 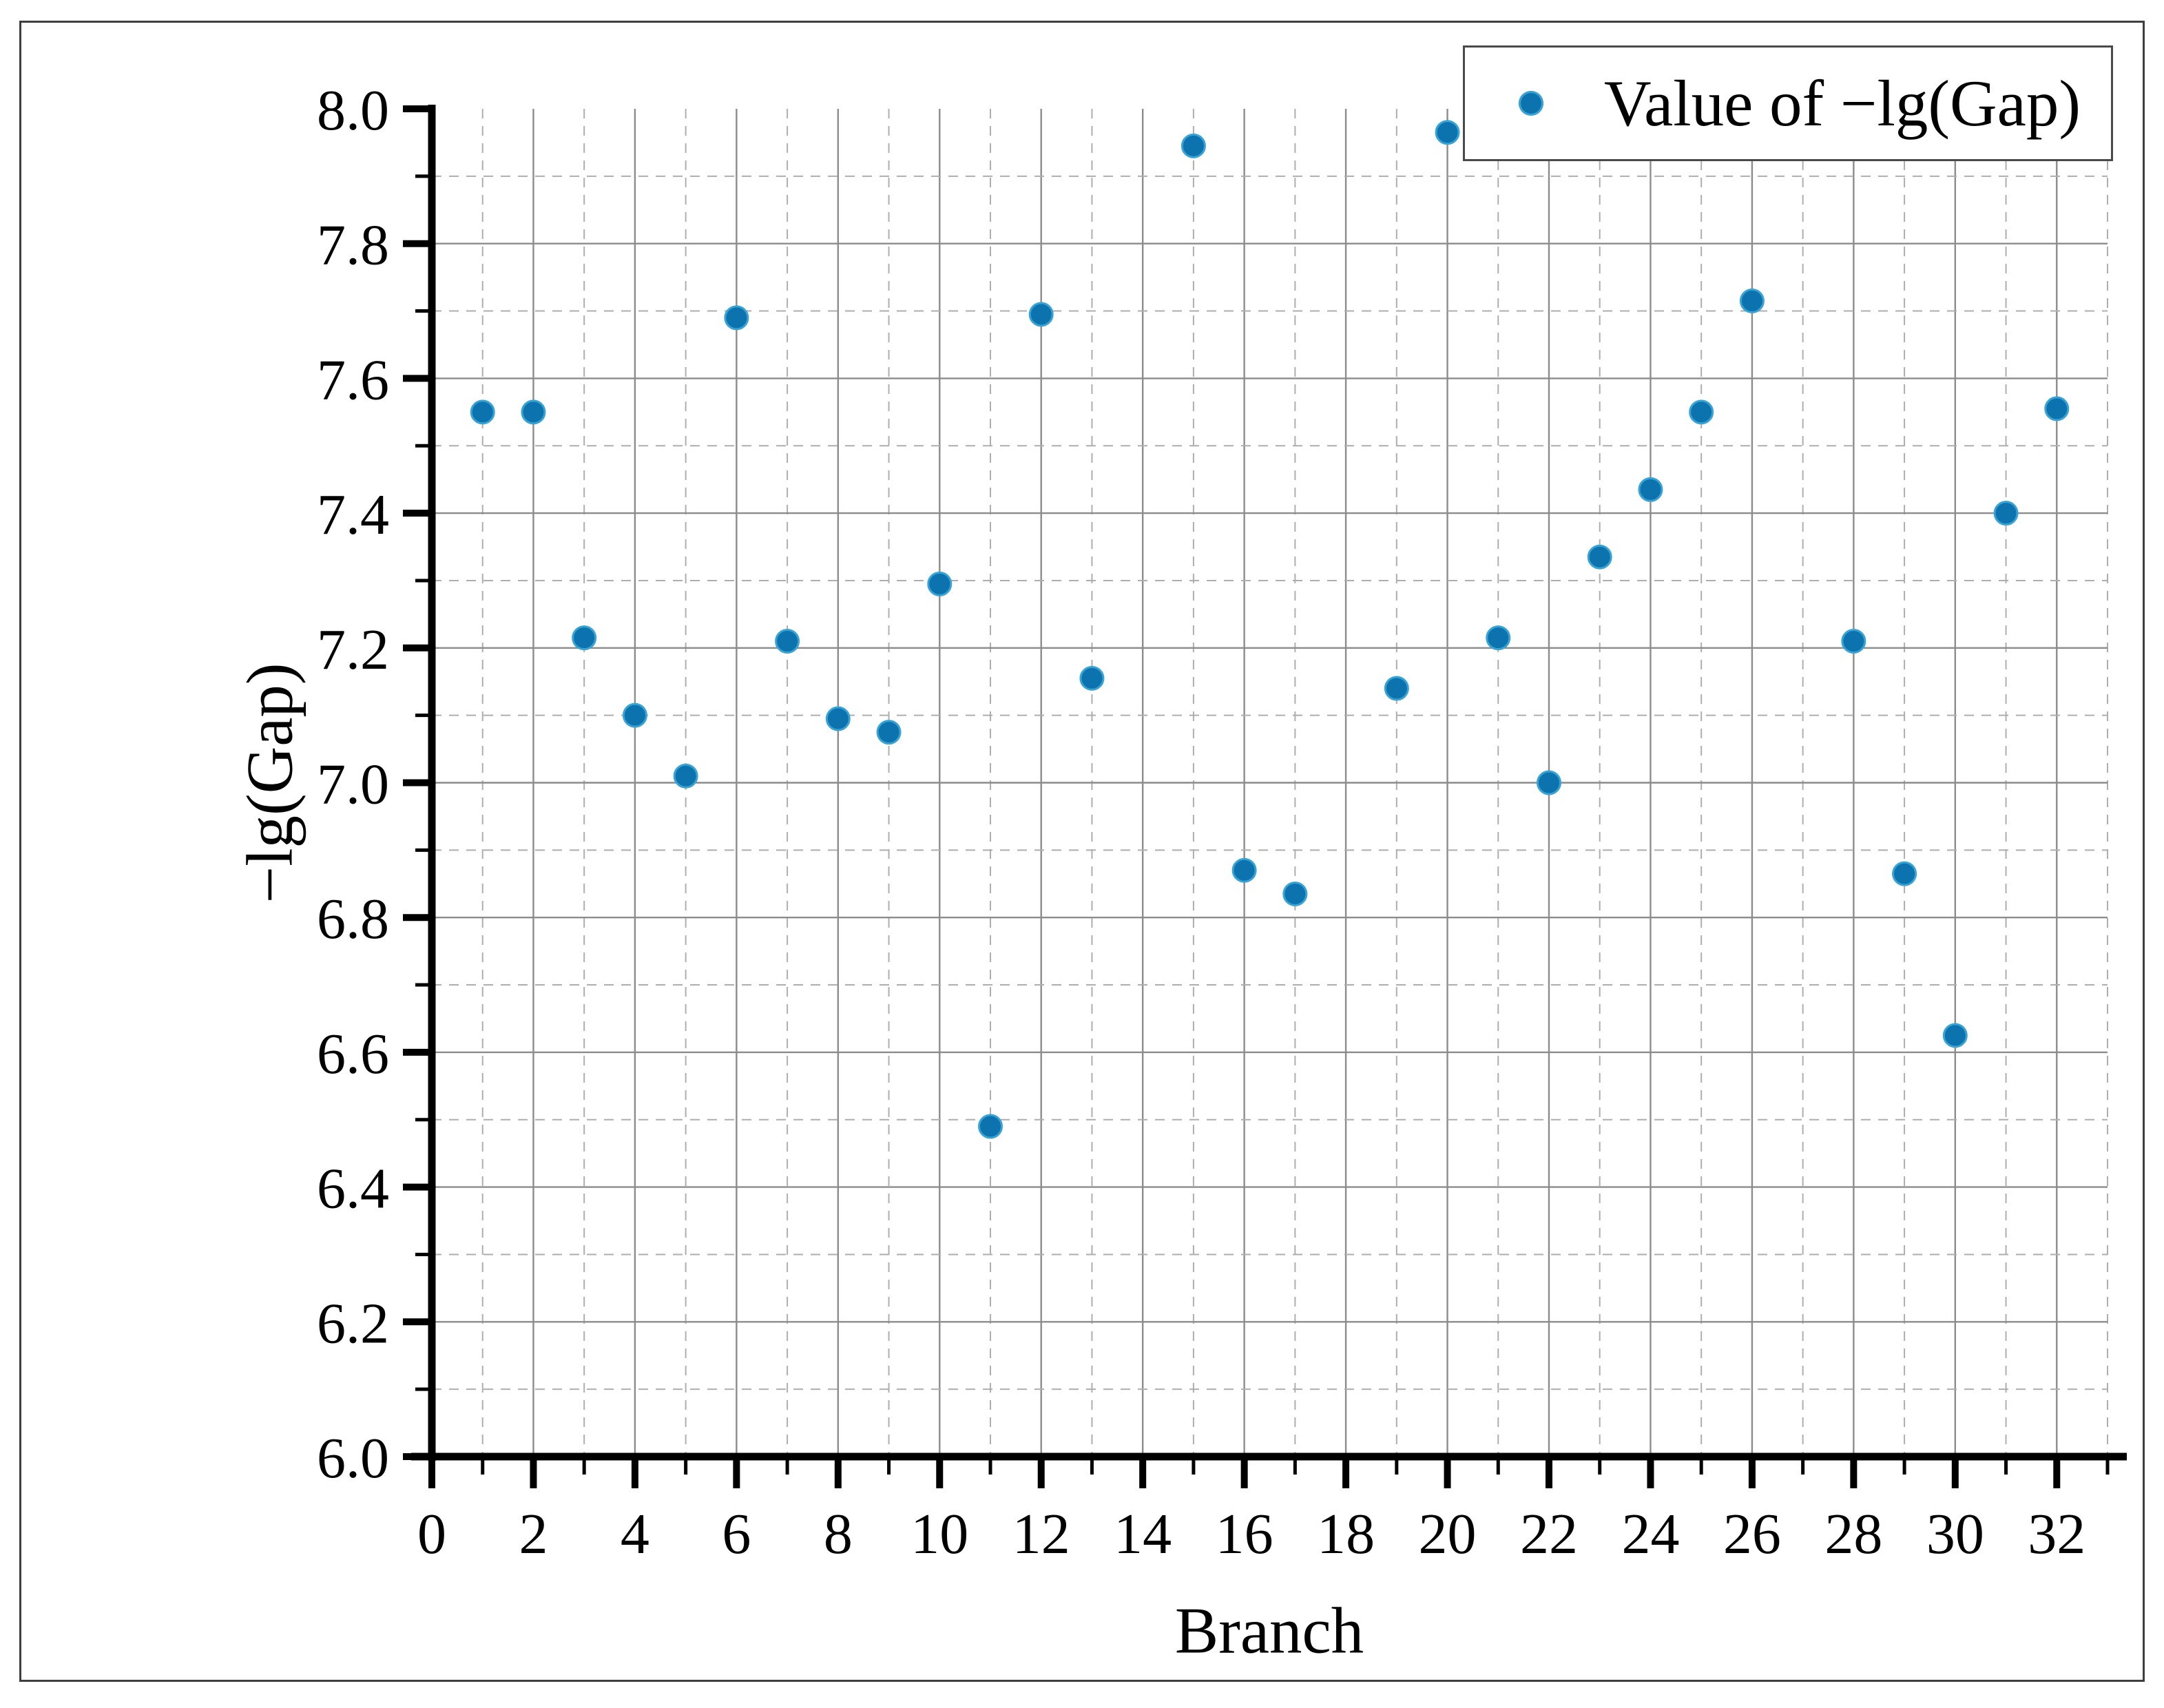 What do you see at coordinates (737, 1534) in the screenshot?
I see `x-tick-label: 6` at bounding box center [737, 1534].